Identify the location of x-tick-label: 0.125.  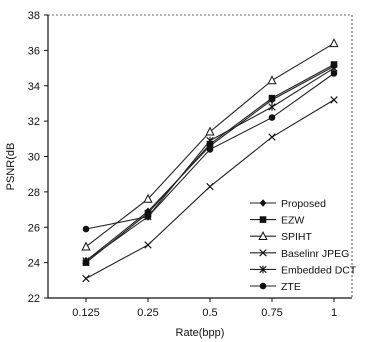
(86, 313).